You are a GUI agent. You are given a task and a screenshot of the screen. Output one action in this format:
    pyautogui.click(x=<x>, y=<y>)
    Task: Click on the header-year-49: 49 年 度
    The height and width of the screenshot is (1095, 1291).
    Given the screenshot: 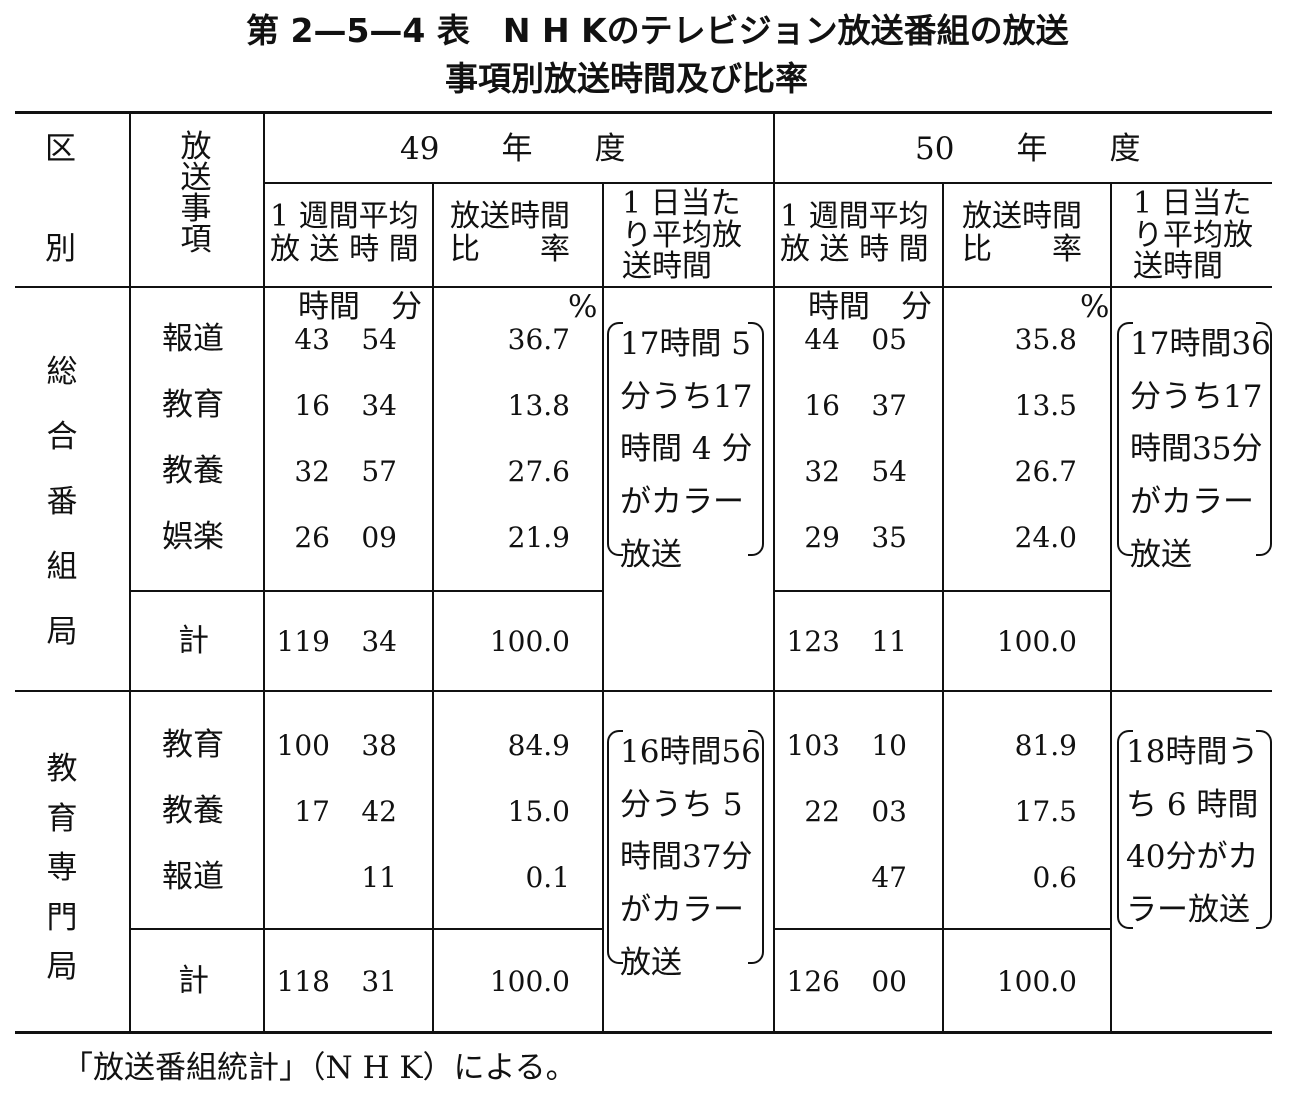 What is the action you would take?
    pyautogui.click(x=513, y=149)
    